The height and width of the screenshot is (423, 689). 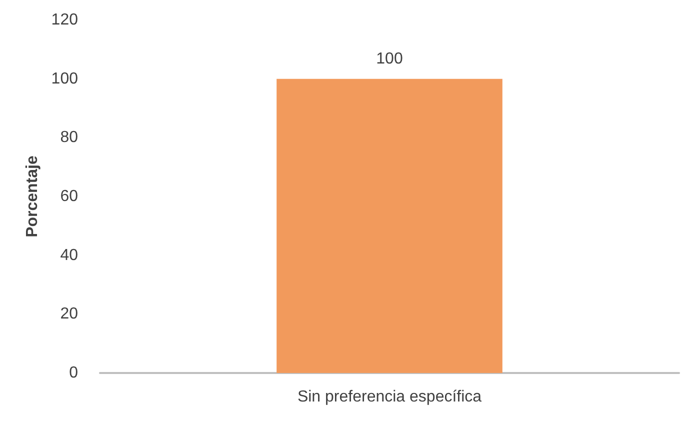 I want to click on y-tick-label: 100, so click(x=64, y=79).